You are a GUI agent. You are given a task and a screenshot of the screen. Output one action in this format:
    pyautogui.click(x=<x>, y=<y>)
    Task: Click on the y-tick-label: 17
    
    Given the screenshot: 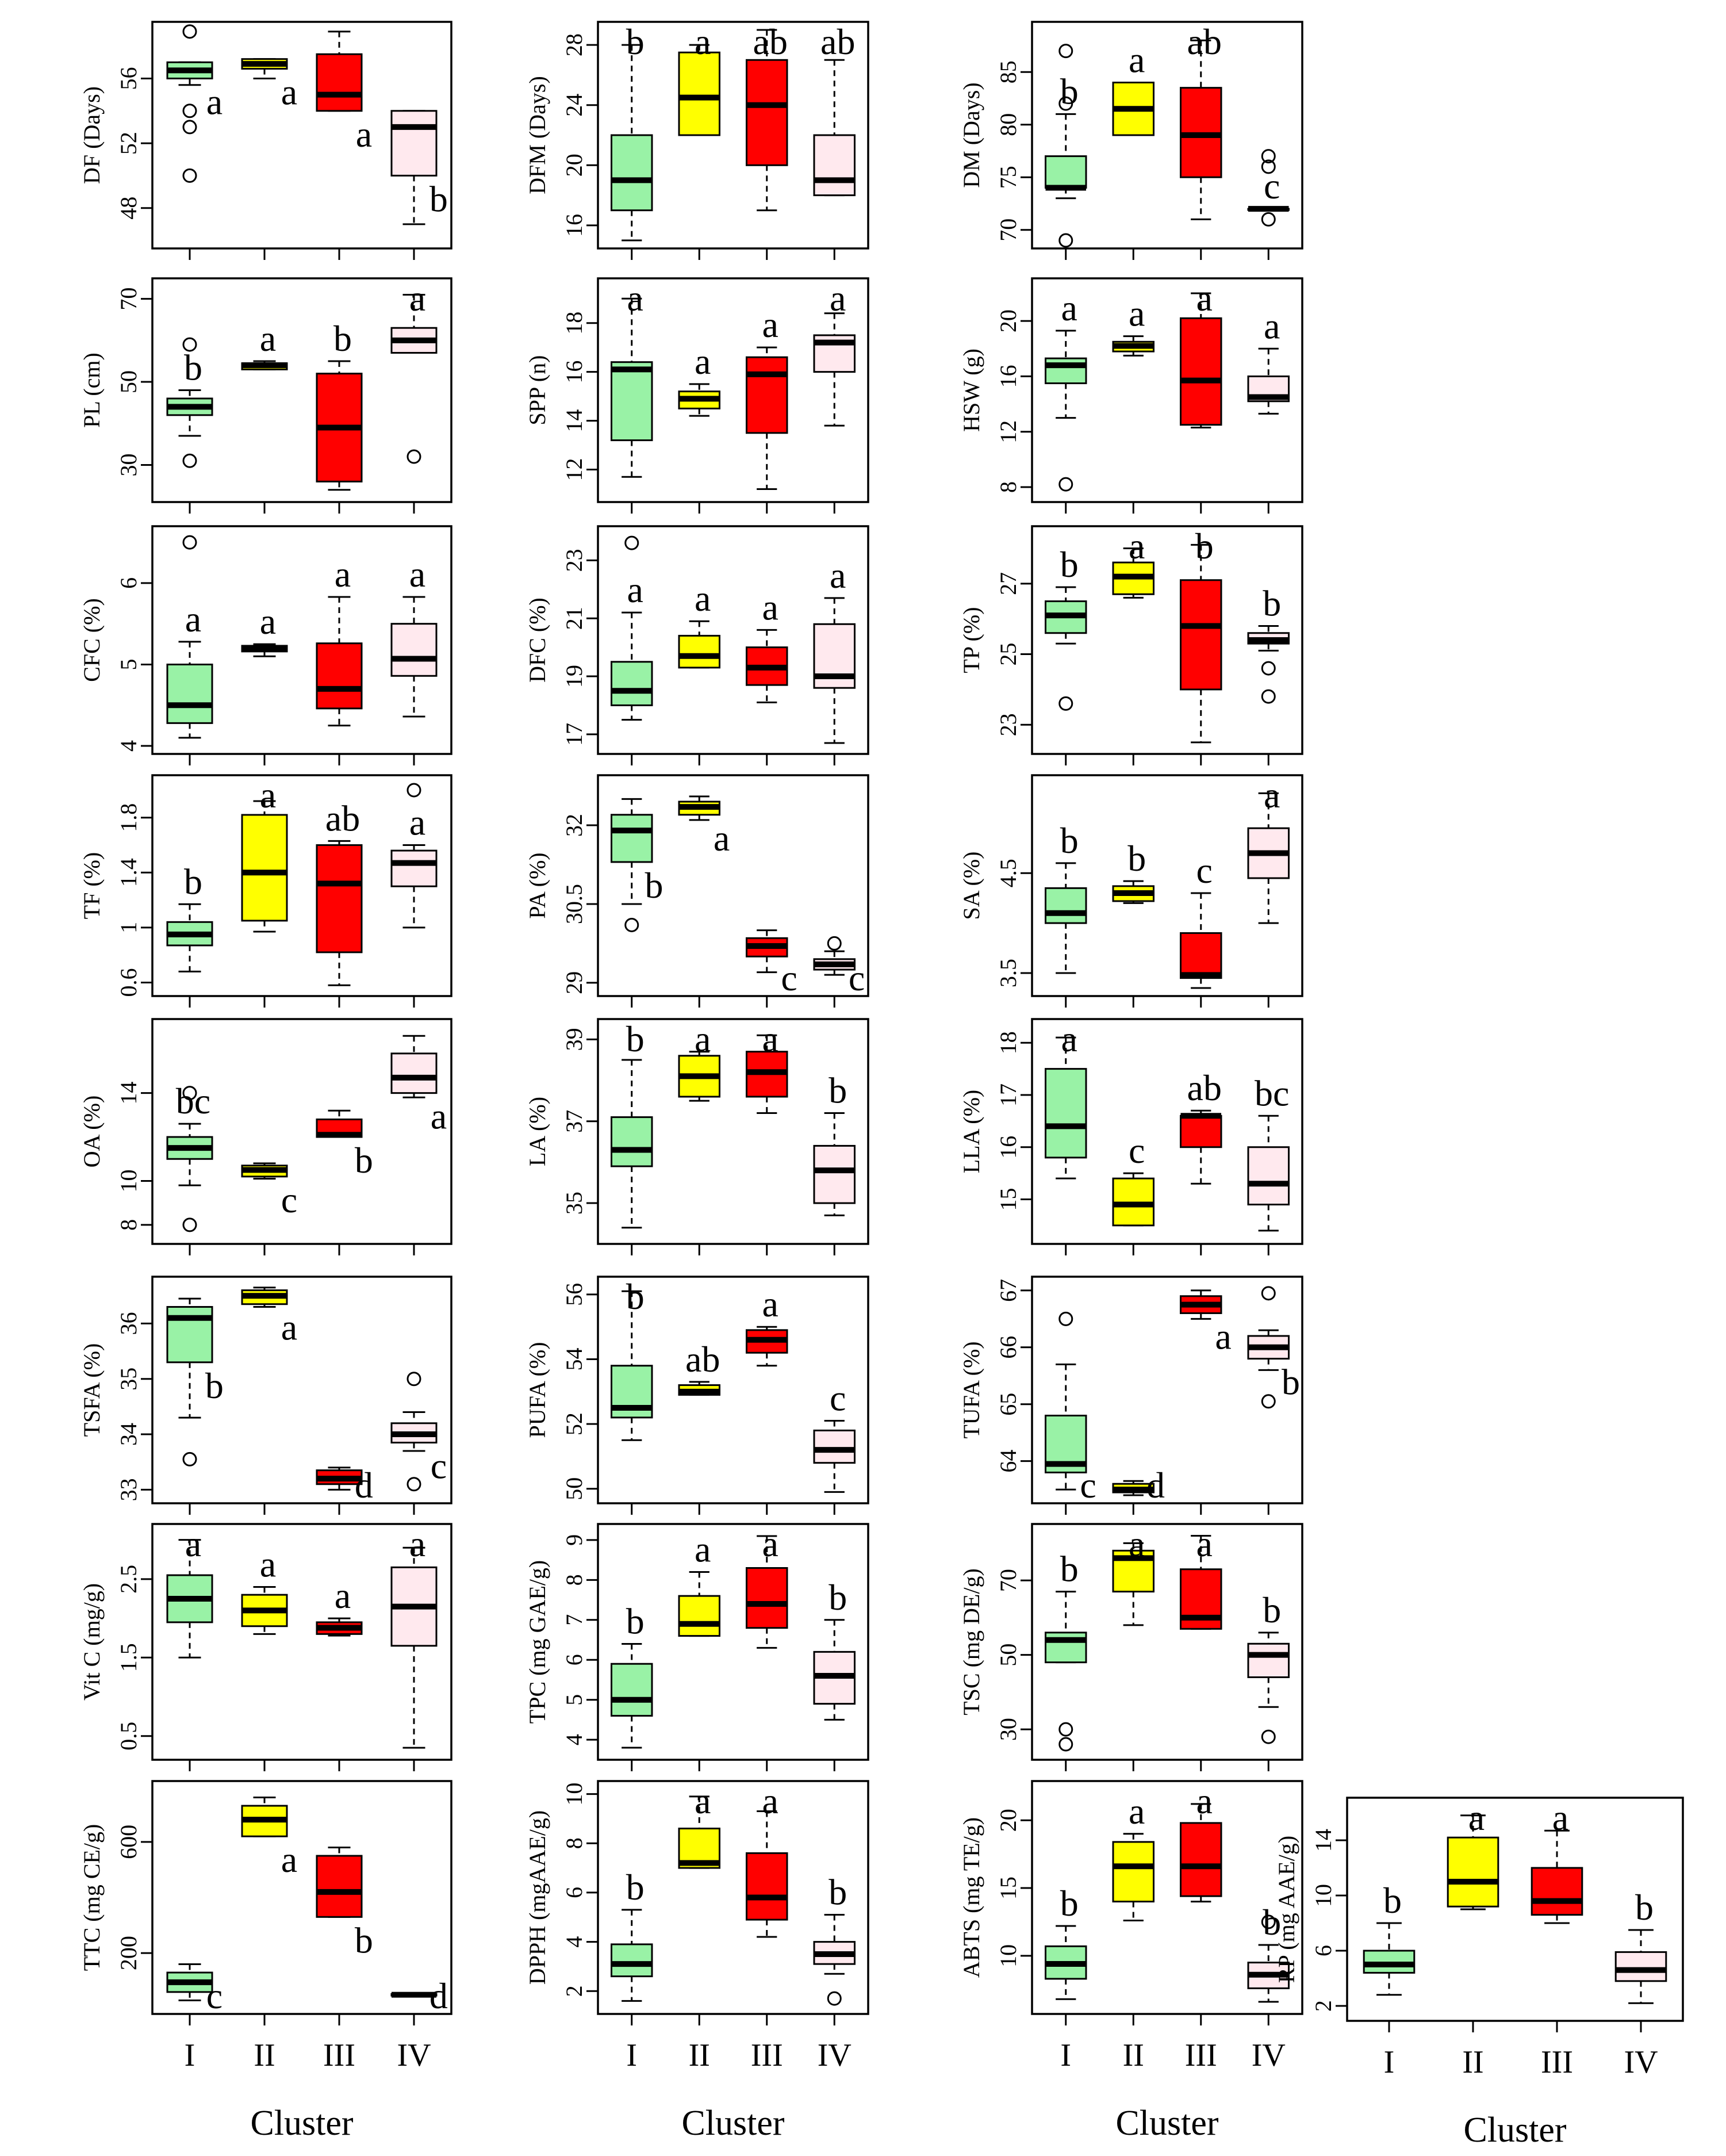 What is the action you would take?
    pyautogui.click(x=574, y=735)
    